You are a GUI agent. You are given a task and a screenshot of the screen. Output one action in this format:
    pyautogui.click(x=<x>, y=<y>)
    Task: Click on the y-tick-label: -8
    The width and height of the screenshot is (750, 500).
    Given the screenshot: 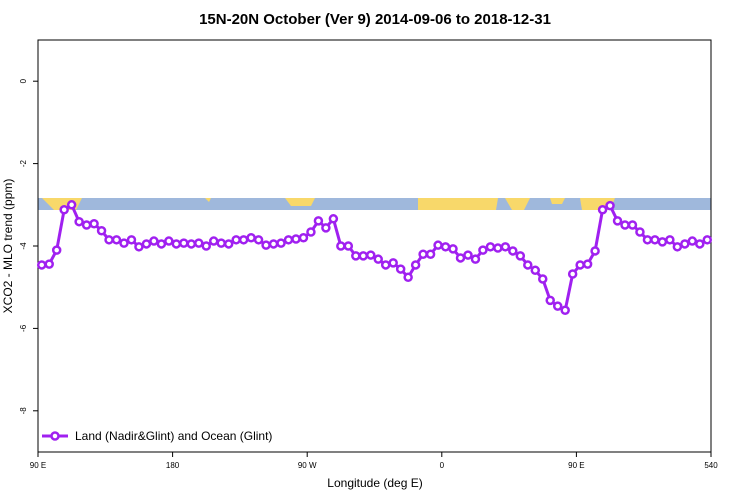 What is the action you would take?
    pyautogui.click(x=23, y=411)
    